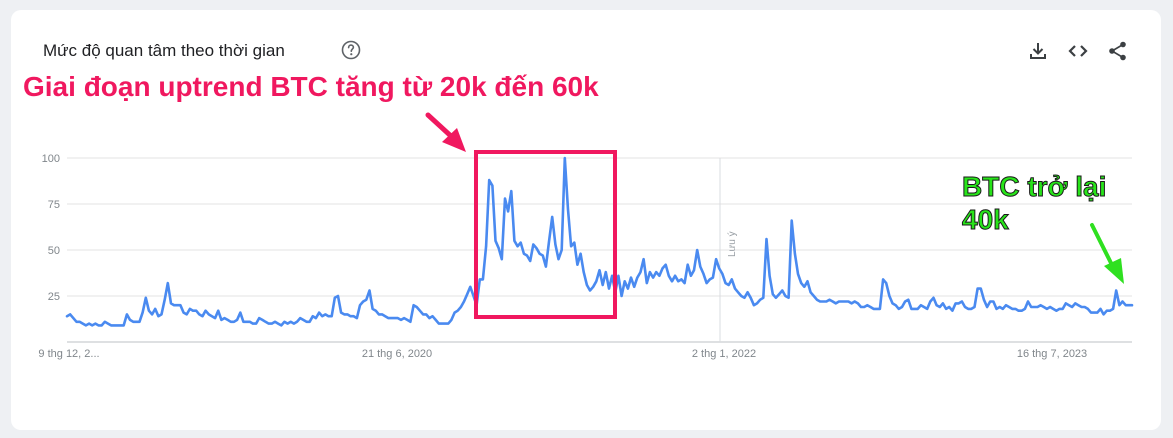 The width and height of the screenshot is (1173, 438). What do you see at coordinates (397, 354) in the screenshot?
I see `x-tick-label: 21 thg 6, 2020` at bounding box center [397, 354].